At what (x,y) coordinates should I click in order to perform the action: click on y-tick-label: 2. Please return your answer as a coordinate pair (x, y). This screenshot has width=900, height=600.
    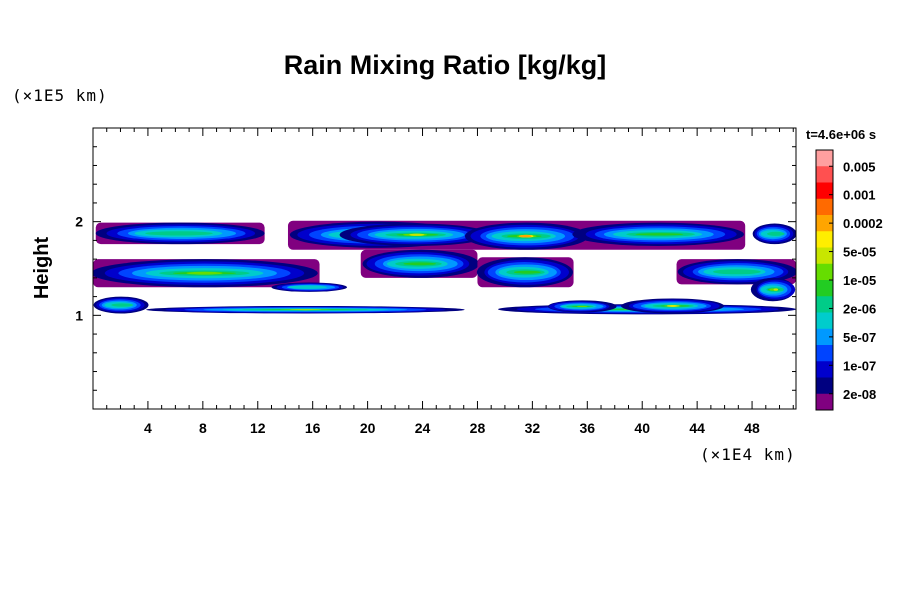
    Looking at the image, I should click on (79, 222).